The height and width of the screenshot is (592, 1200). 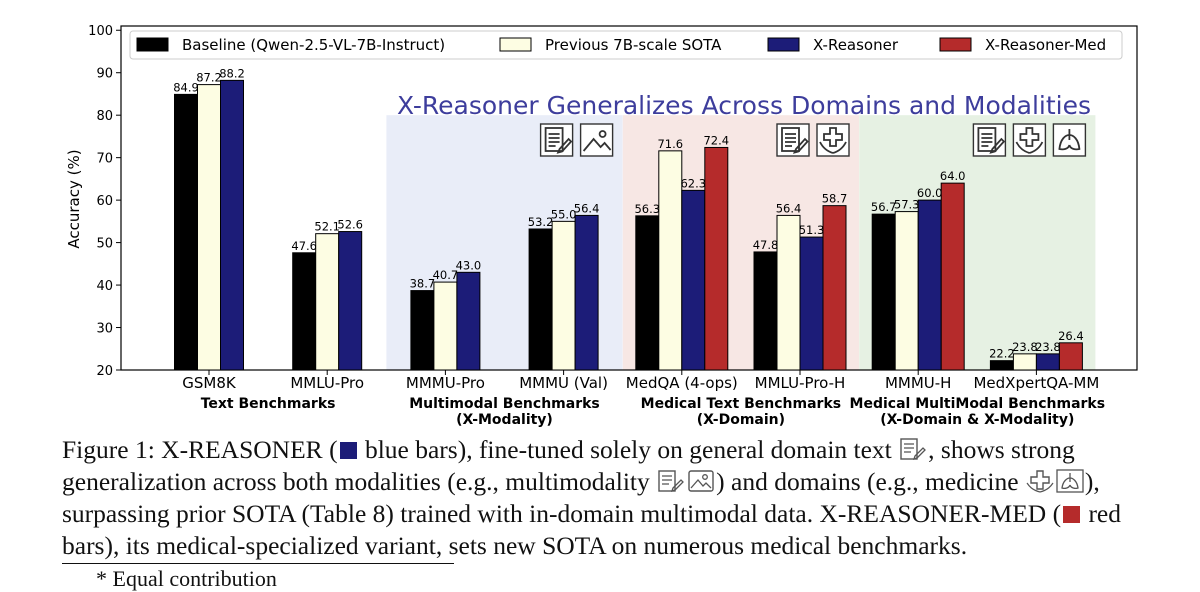 I want to click on y-tick-label: 60, so click(x=104, y=201).